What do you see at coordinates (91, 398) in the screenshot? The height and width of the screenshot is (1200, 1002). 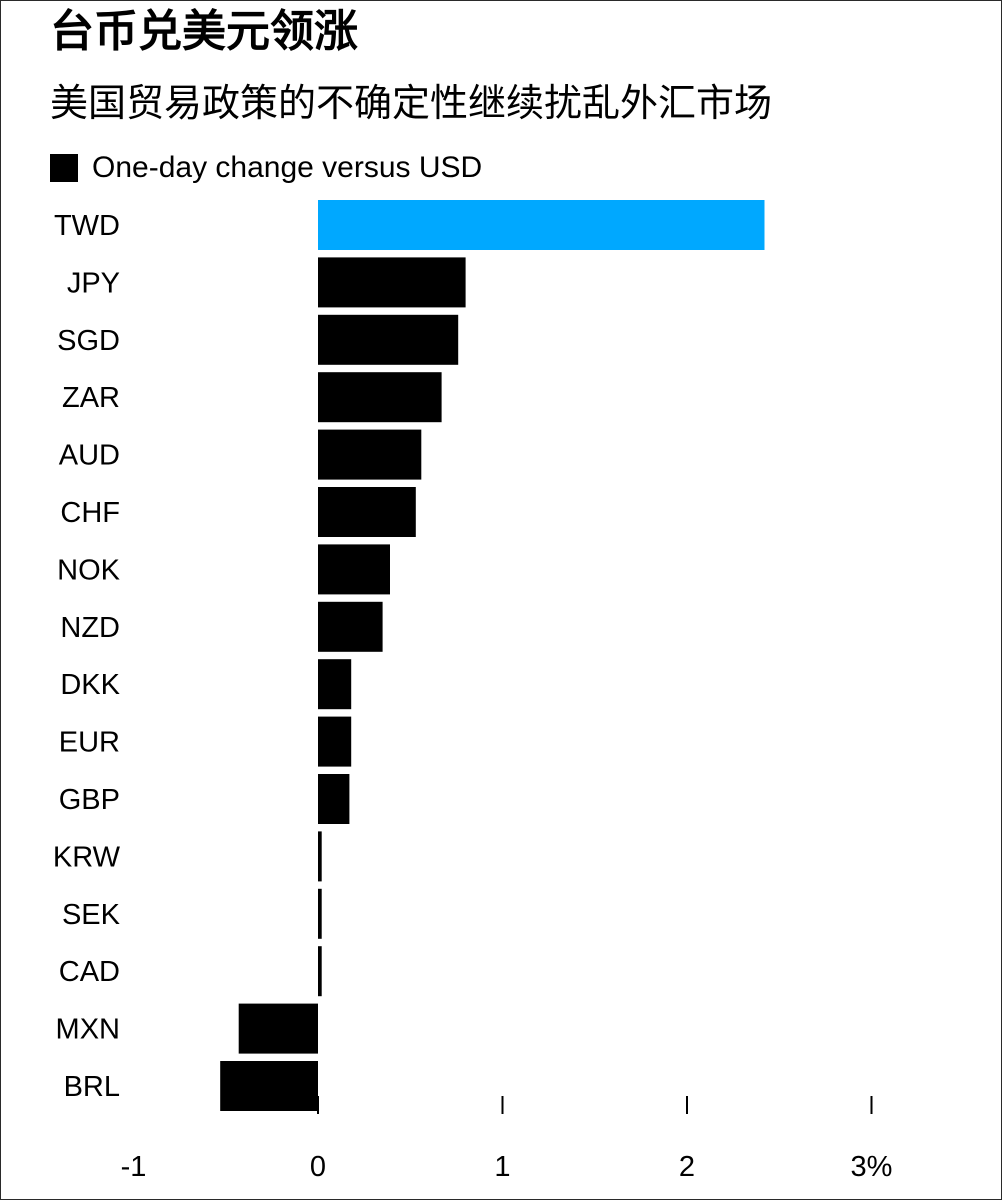 I see `category-label-zar: ZAR` at bounding box center [91, 398].